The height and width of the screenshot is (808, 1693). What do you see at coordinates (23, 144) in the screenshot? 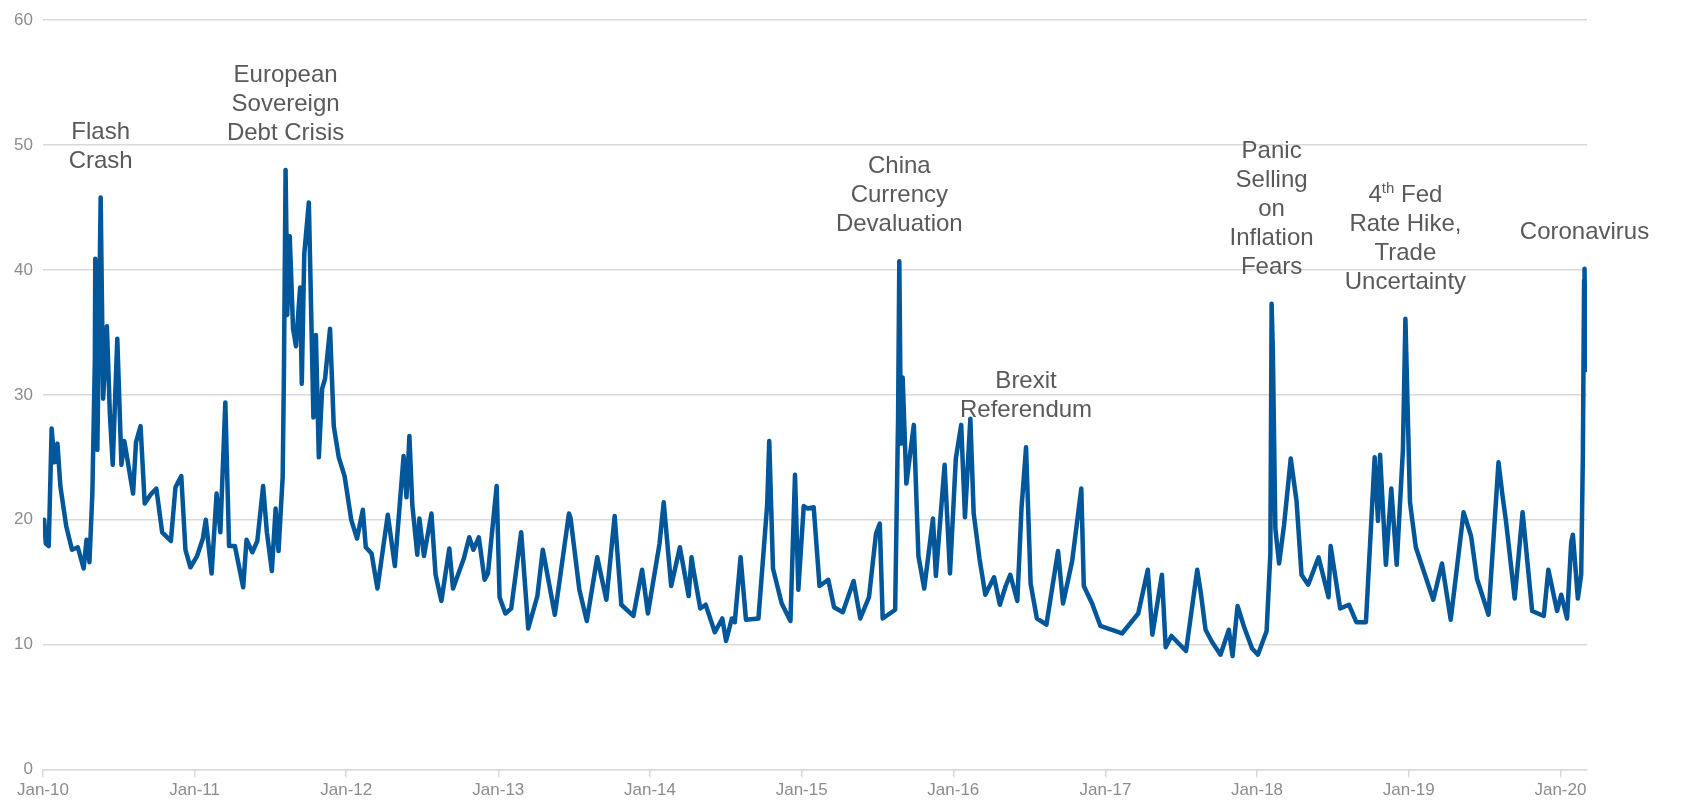
I see `y-tick-label: 50` at bounding box center [23, 144].